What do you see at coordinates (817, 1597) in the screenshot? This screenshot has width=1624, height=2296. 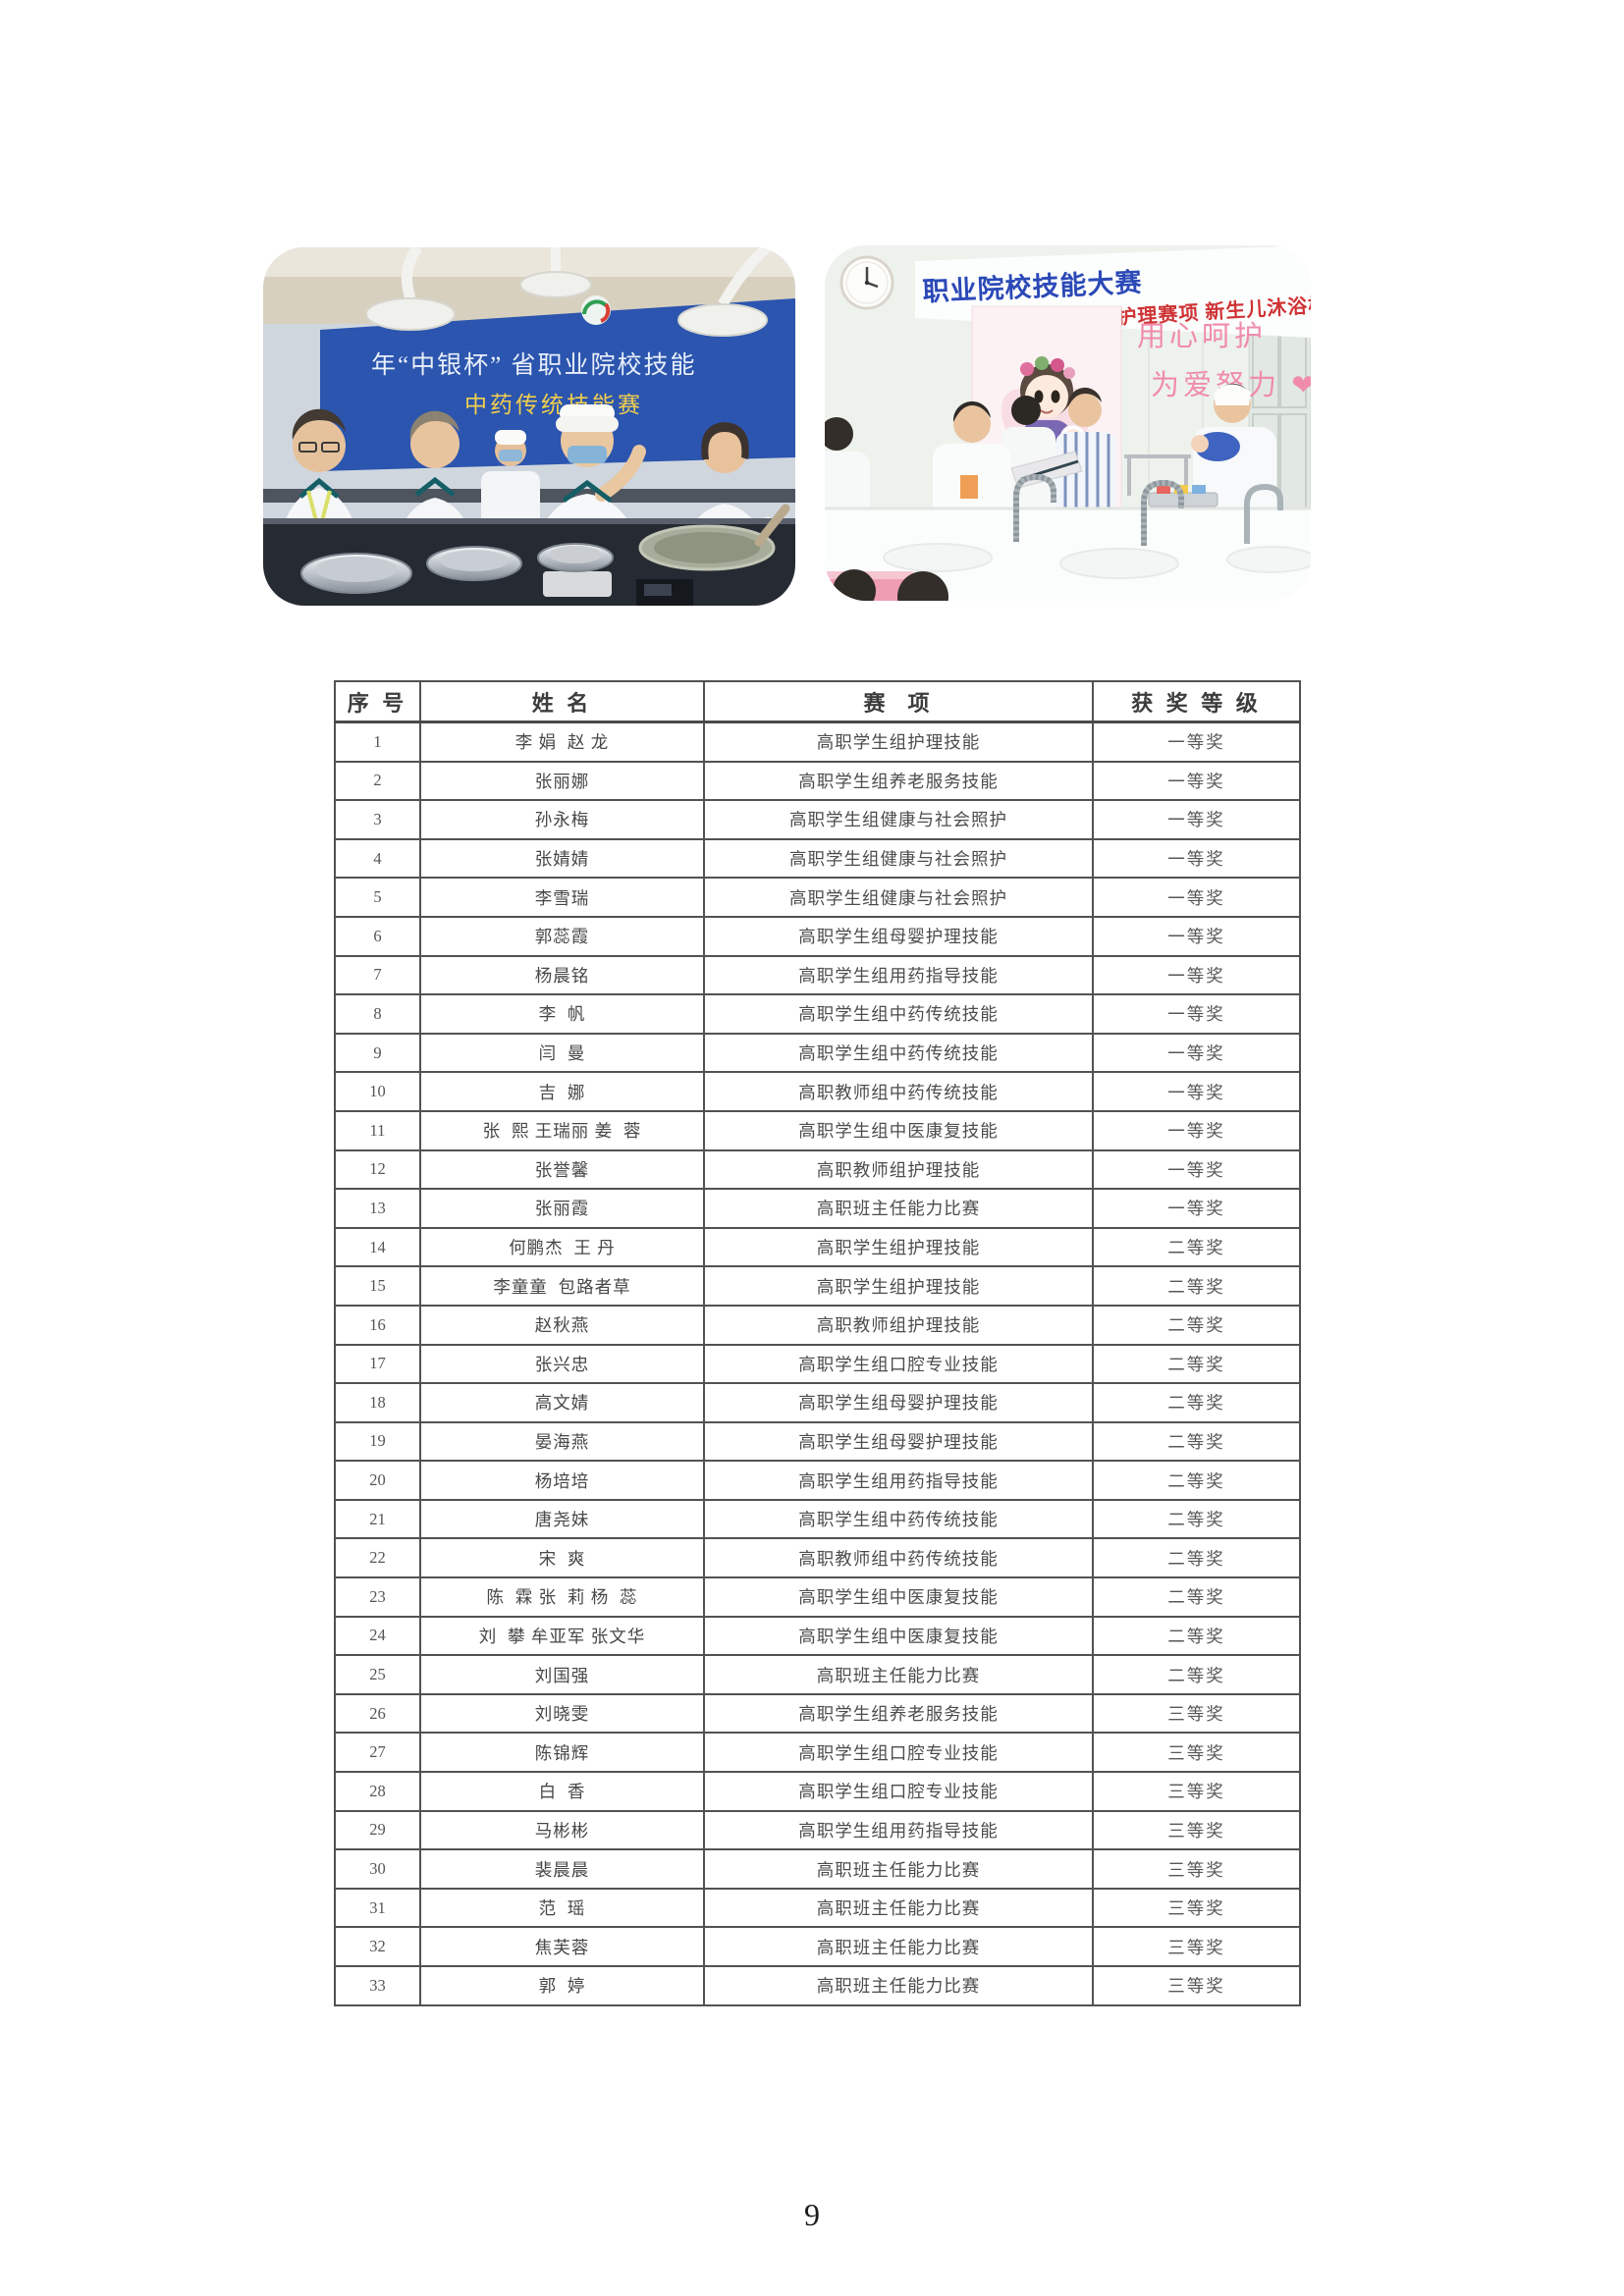 I see `table-row: 23 陈 霖 张 莉 杨 蕊 高职学生组中医康复技能 二等奖` at bounding box center [817, 1597].